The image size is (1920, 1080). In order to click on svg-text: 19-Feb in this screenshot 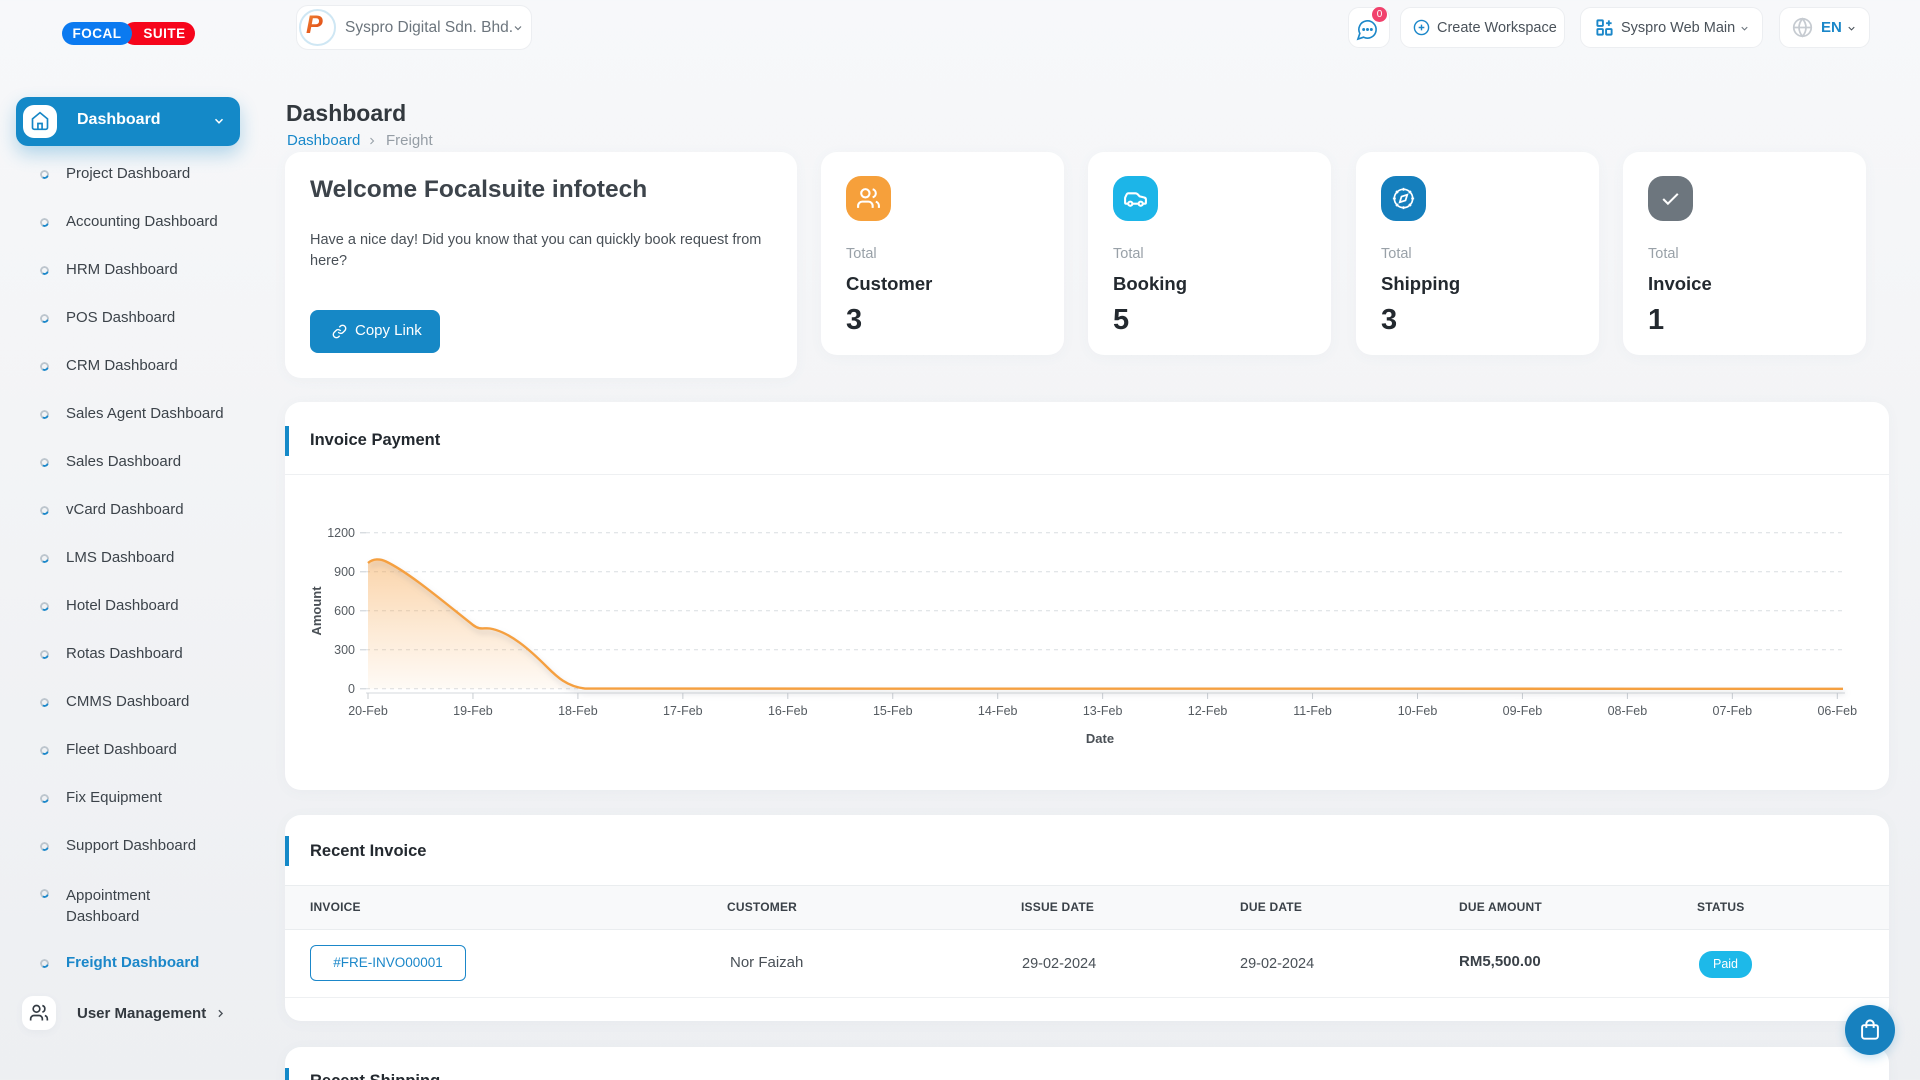, I will do `click(473, 711)`.